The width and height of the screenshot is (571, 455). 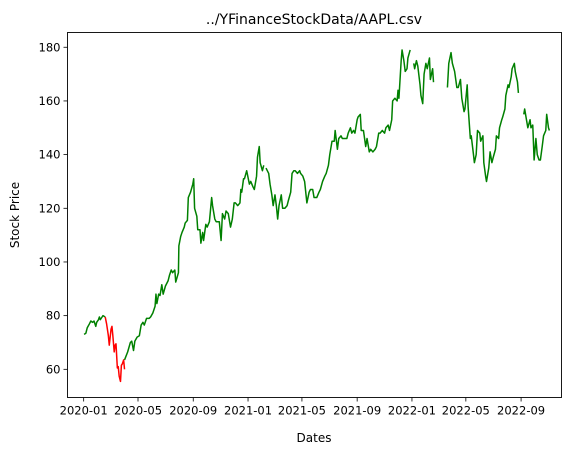 I want to click on x-tick-label: 2021-05, so click(x=302, y=411).